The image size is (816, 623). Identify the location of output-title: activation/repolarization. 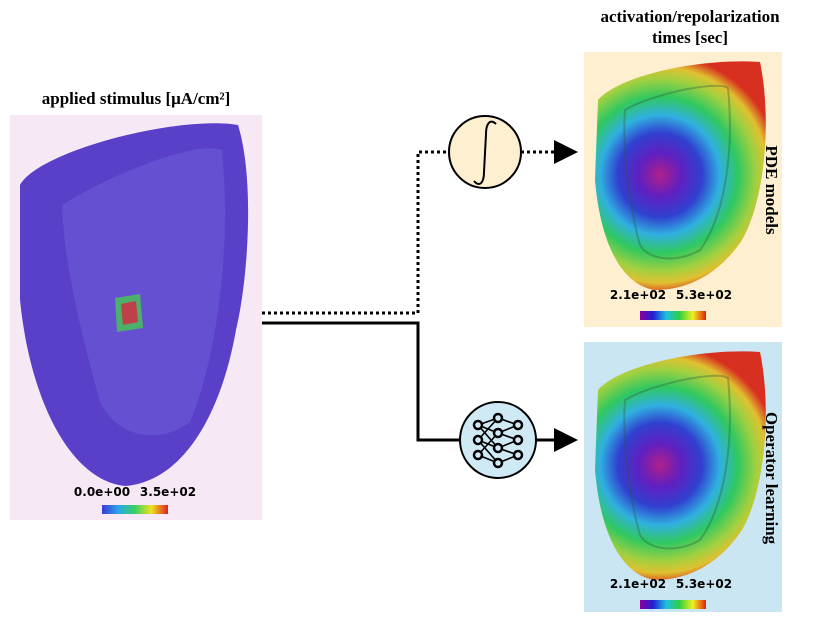
(690, 16).